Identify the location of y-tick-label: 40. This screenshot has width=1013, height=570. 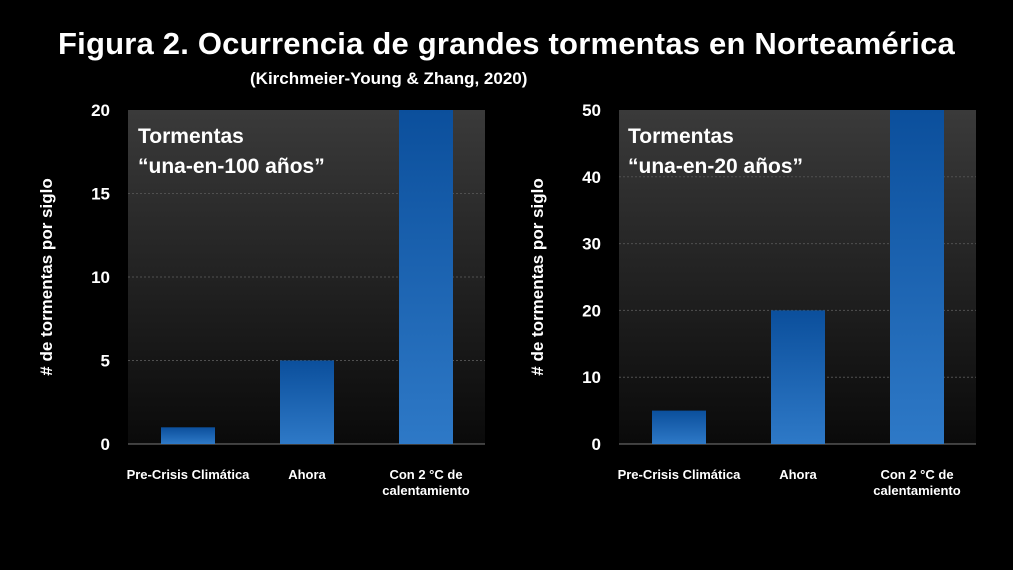
(591, 177).